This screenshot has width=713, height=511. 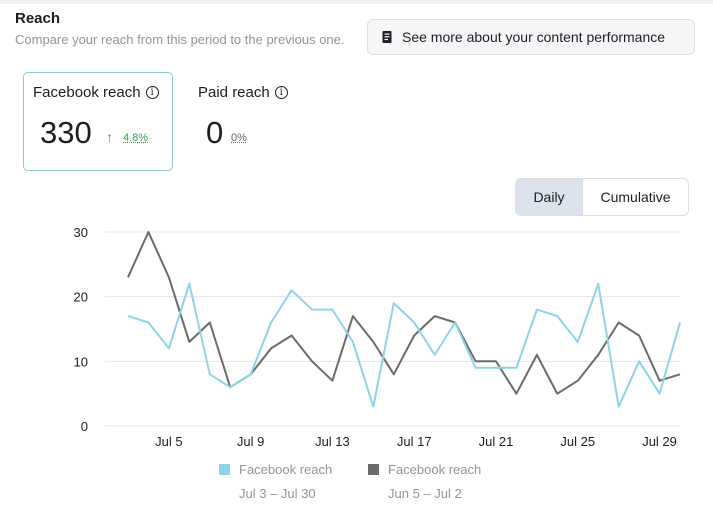 I want to click on y-axis-ticks: 0 10 20 30, so click(x=81, y=329).